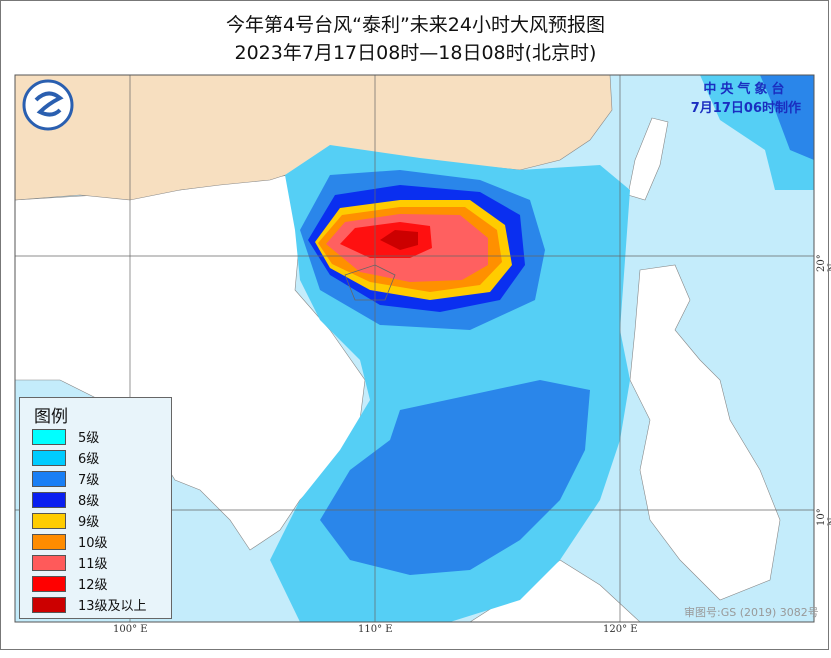 The image size is (831, 658). I want to click on wind-7-south, so click(455, 477).